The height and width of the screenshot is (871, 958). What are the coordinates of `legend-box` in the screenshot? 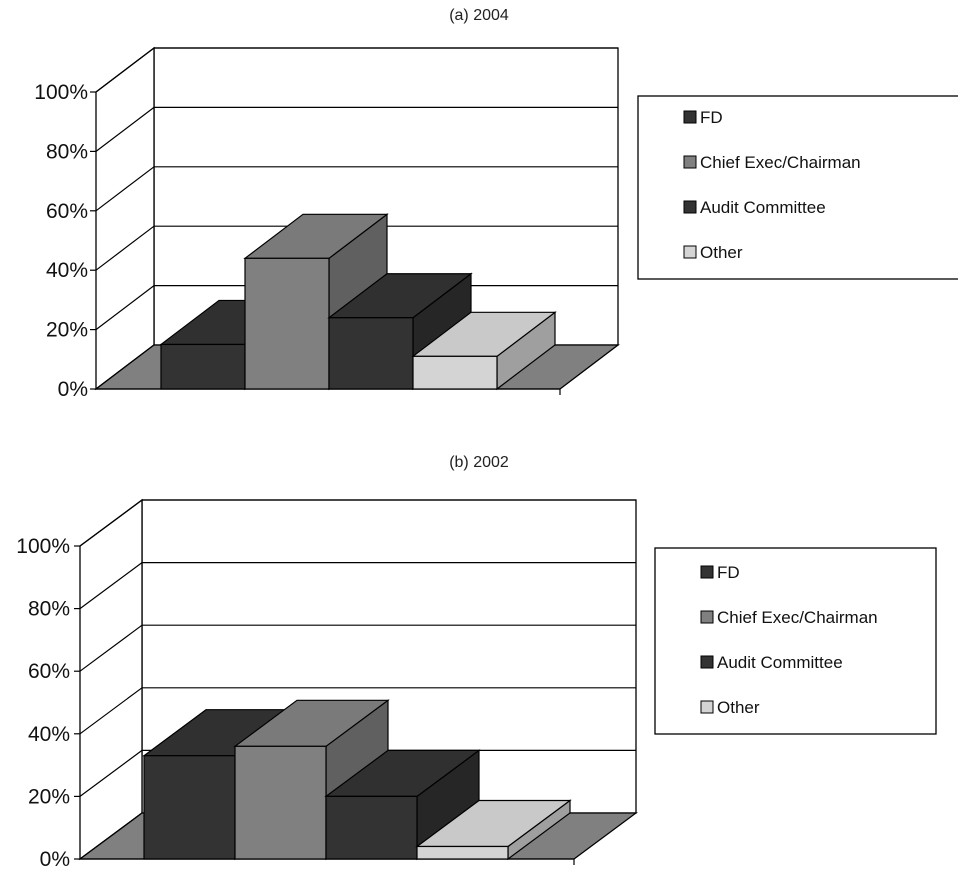 It's located at (795, 641).